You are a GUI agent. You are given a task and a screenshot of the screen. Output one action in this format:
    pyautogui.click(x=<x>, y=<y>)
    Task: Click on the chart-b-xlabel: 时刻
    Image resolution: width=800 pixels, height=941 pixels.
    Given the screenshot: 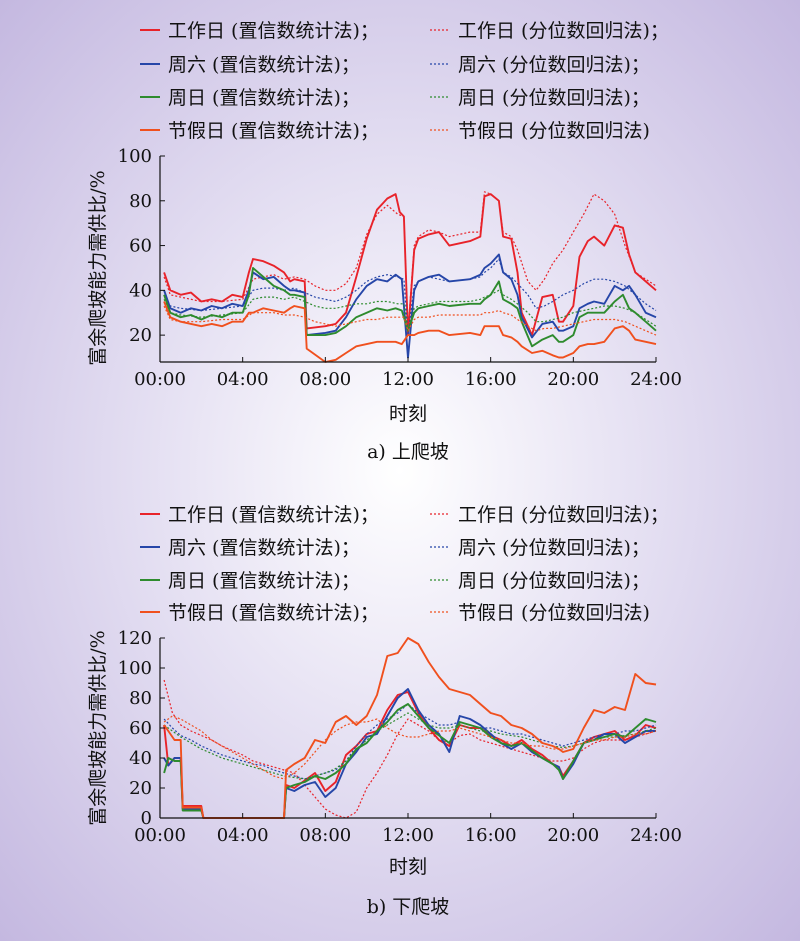 What is the action you would take?
    pyautogui.click(x=408, y=867)
    